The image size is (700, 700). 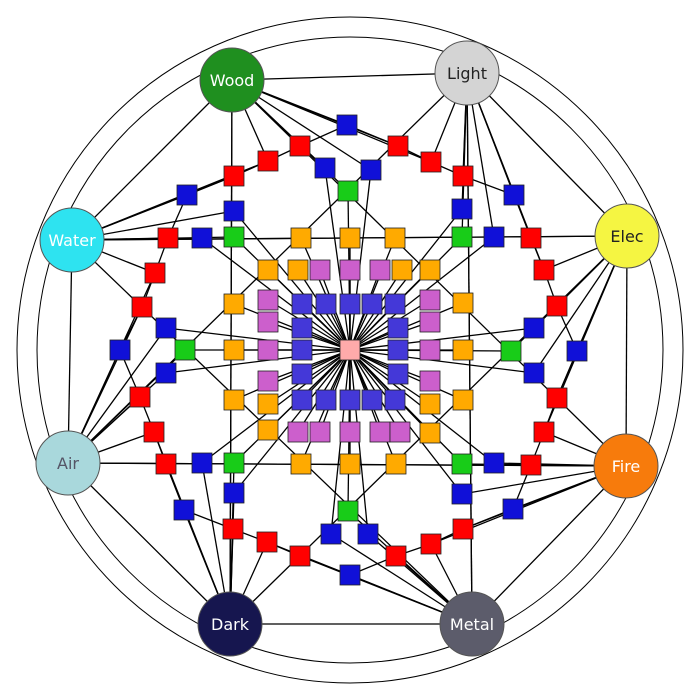 I want to click on element-node-fire: Fire, so click(x=626, y=466).